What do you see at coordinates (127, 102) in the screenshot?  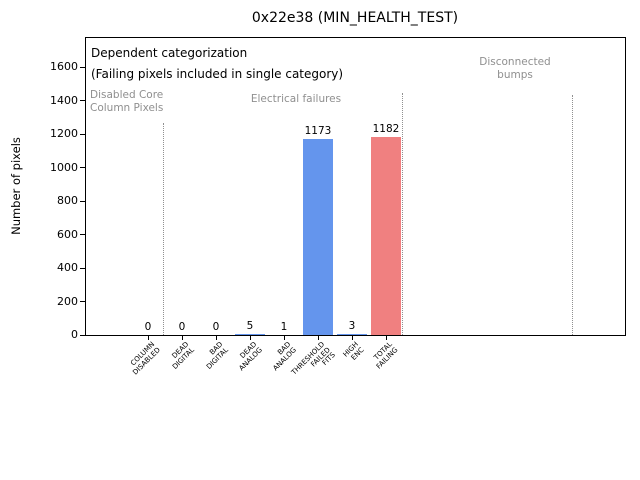 I see `annotation-region-disabled-core: Disabled Core Column Pixels` at bounding box center [127, 102].